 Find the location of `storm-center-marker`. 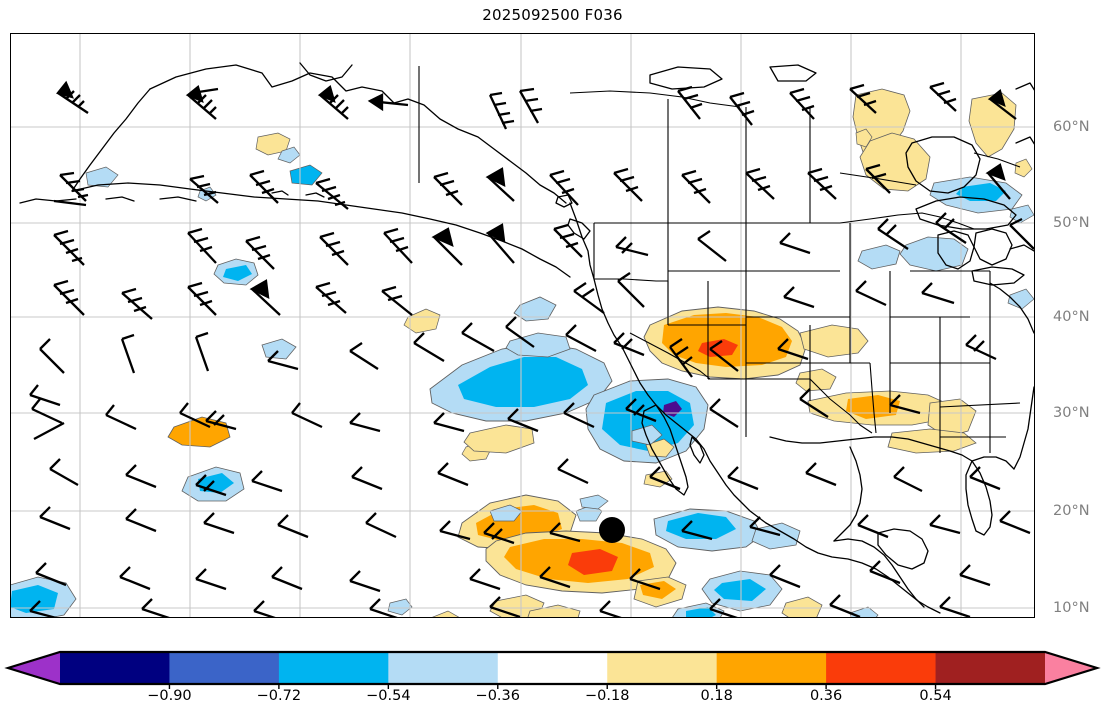

storm-center-marker is located at coordinates (612, 530).